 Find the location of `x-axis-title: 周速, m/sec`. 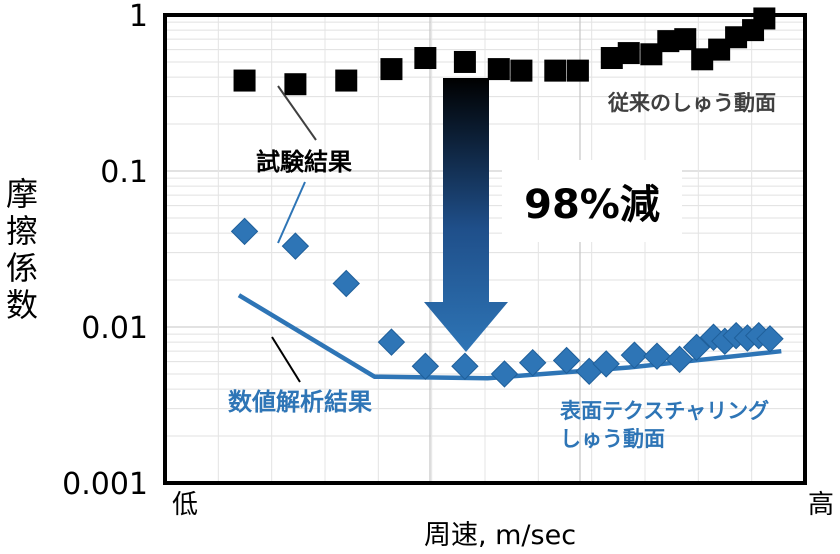

x-axis-title: 周速, m/sec is located at coordinates (500, 535).